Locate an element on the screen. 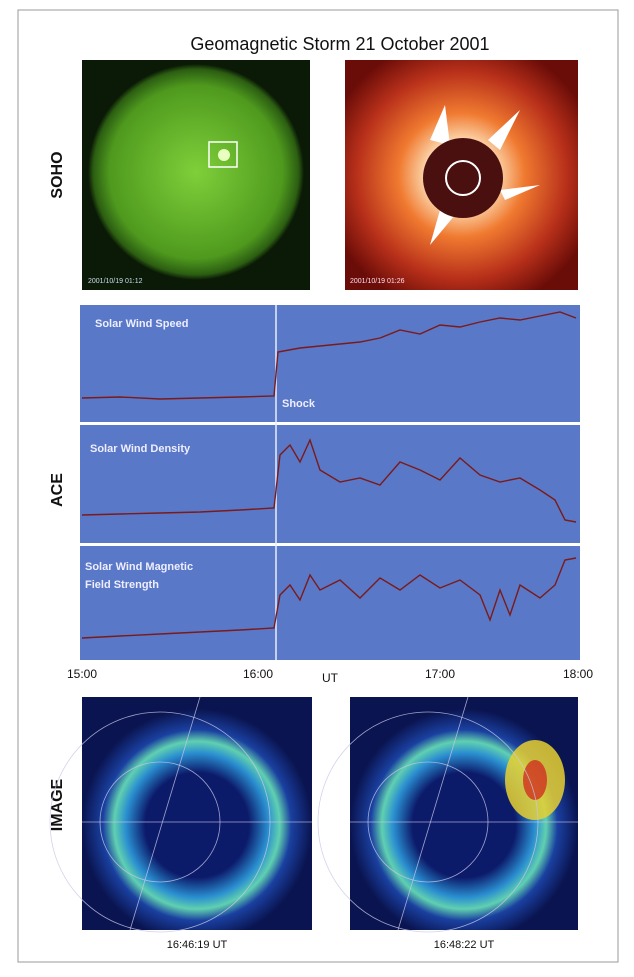 This screenshot has width=634, height=977. label: 15:00 is located at coordinates (82, 674).